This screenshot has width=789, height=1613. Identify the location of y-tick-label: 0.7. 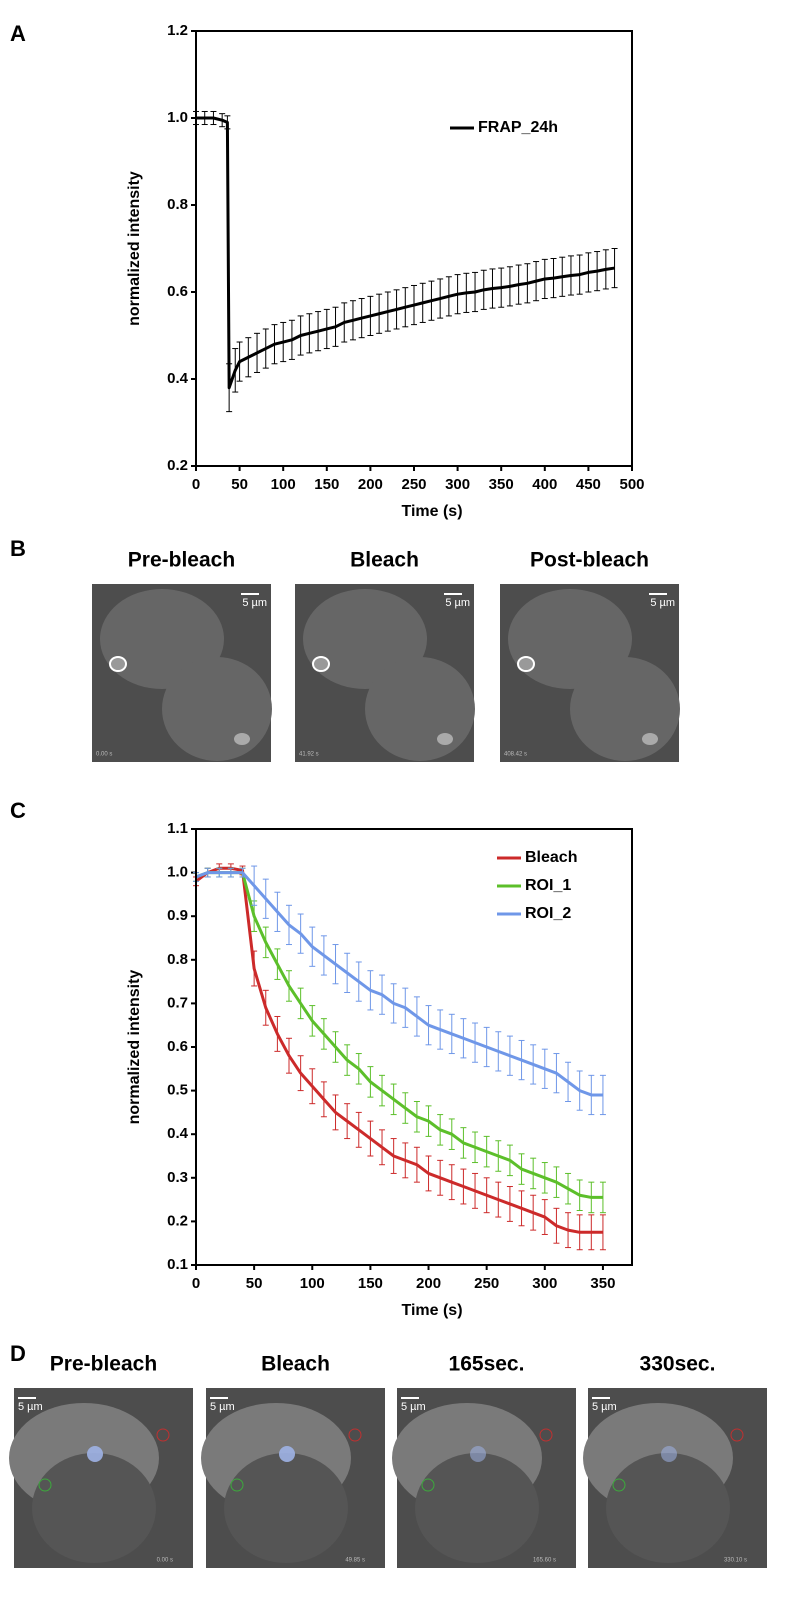
(177, 1002).